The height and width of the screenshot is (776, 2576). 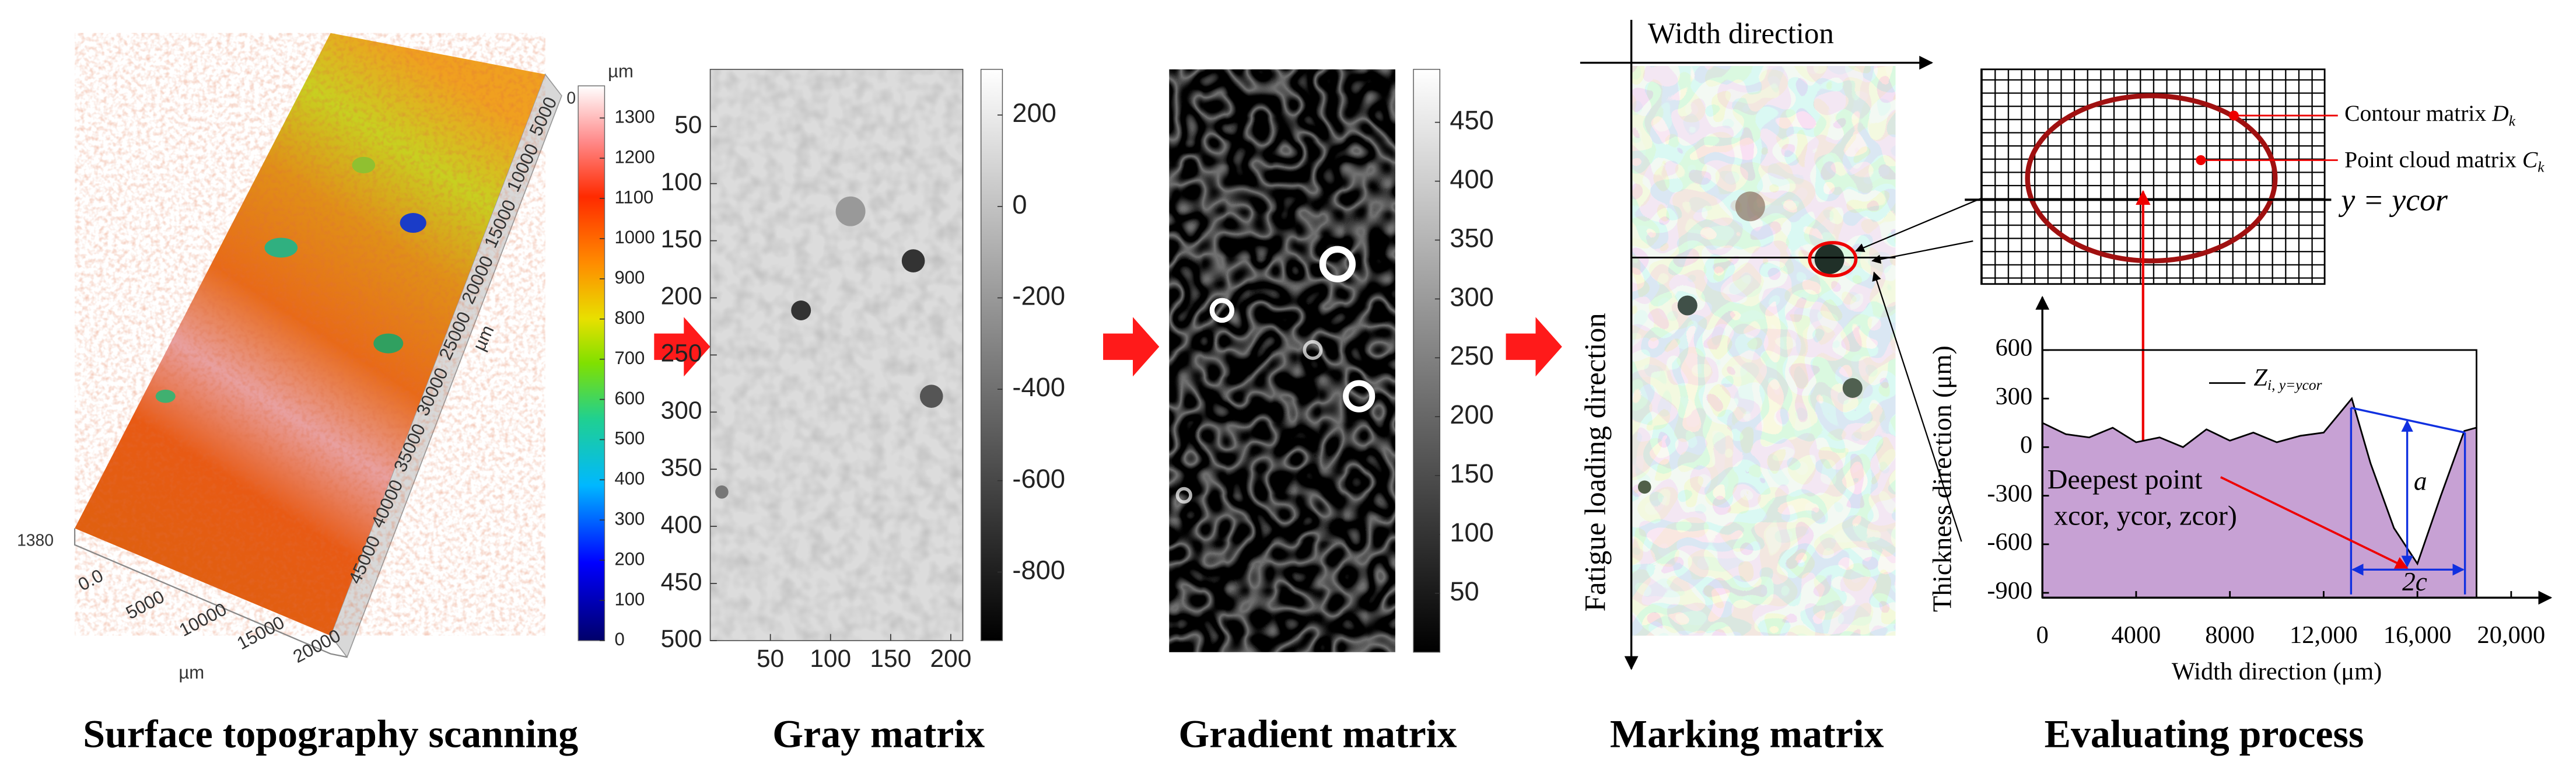 I want to click on surface-texture, so click(x=310, y=334).